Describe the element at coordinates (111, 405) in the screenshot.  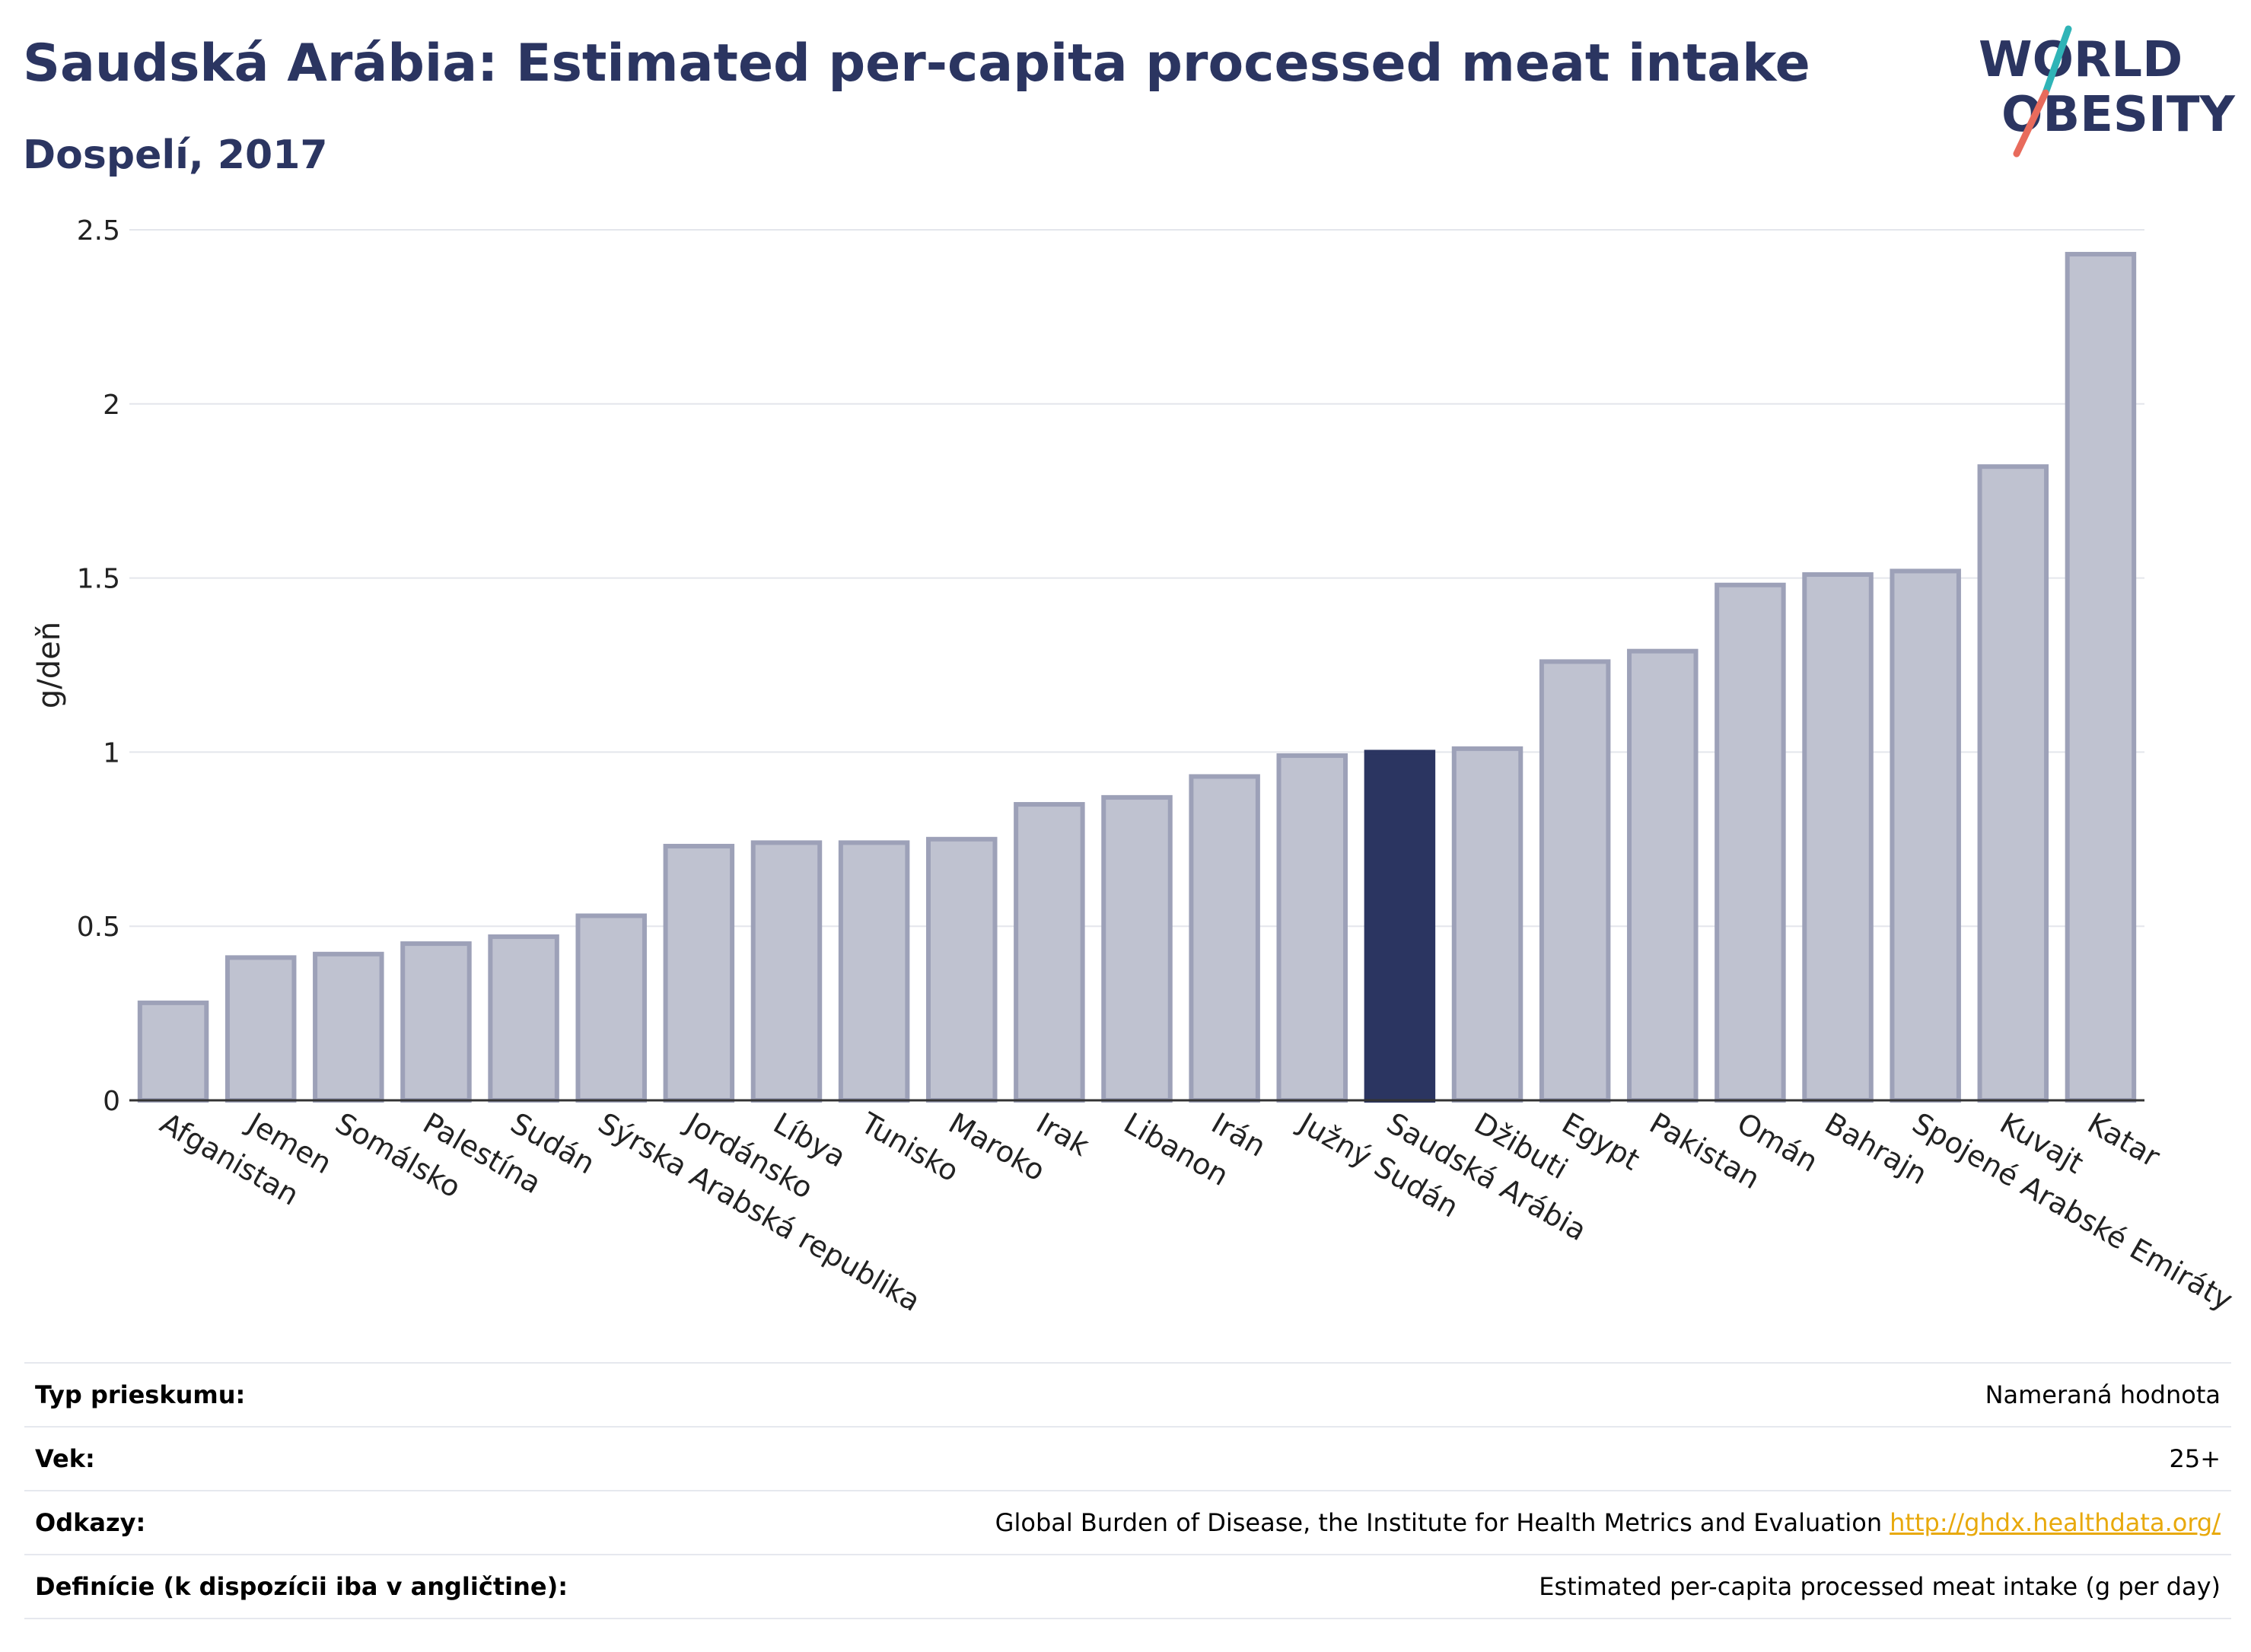
I see `y-tick-label: 2` at that location.